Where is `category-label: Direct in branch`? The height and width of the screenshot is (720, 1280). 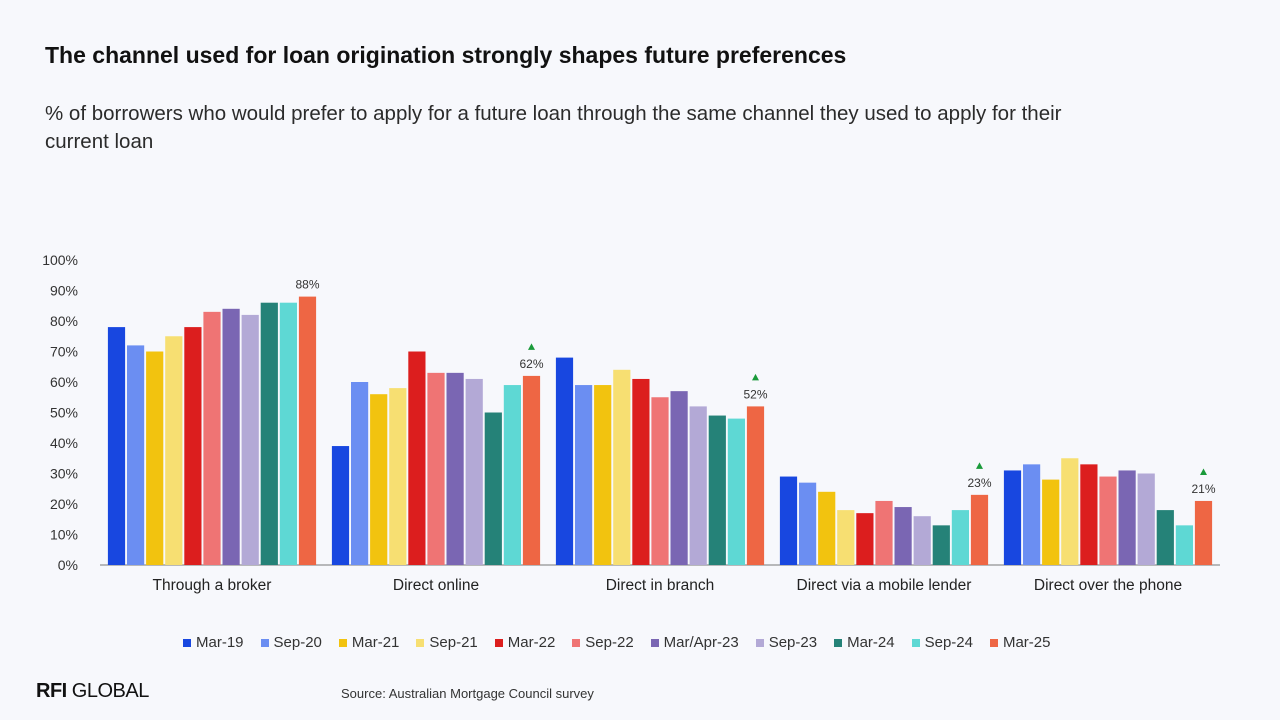 category-label: Direct in branch is located at coordinates (660, 585).